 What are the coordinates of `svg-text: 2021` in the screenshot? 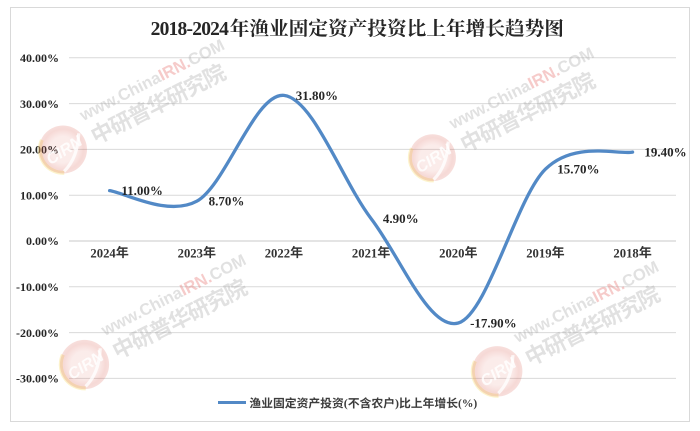 It's located at (364, 253).